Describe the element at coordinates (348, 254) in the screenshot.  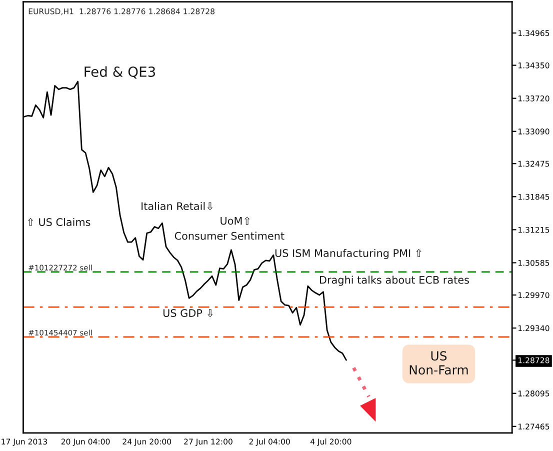
I see `annotation: US ISM Manufacturing PMI ⇧` at that location.